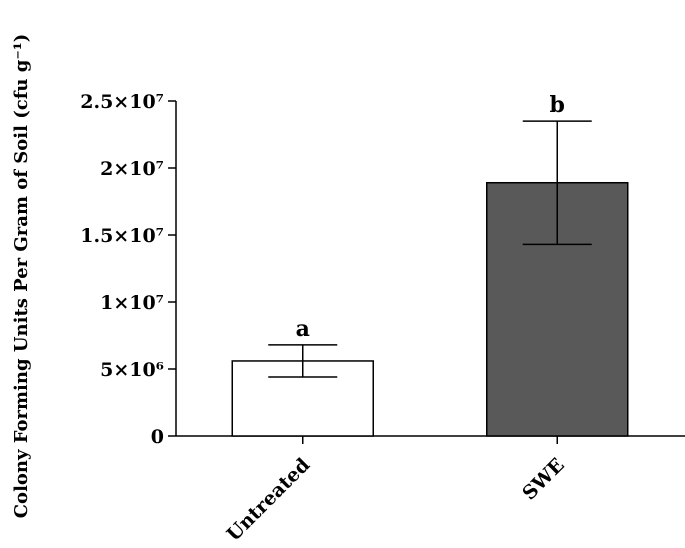  What do you see at coordinates (132, 370) in the screenshot?
I see `y-tick-label: 5×10⁶` at bounding box center [132, 370].